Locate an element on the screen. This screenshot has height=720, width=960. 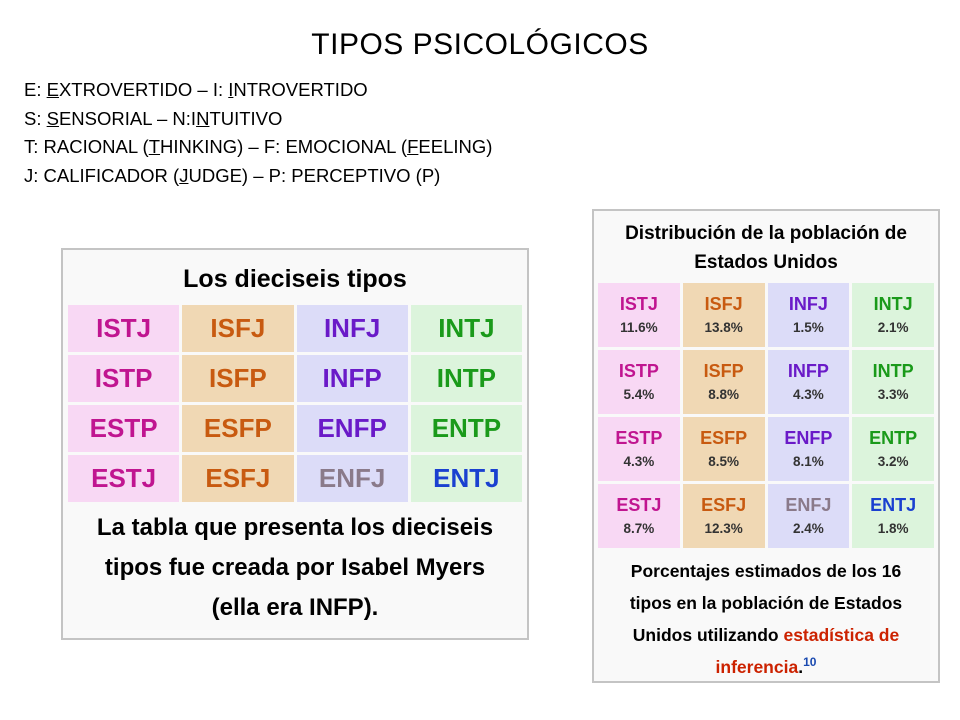
inferential-statistics-link: estadística de is located at coordinates (841, 635).